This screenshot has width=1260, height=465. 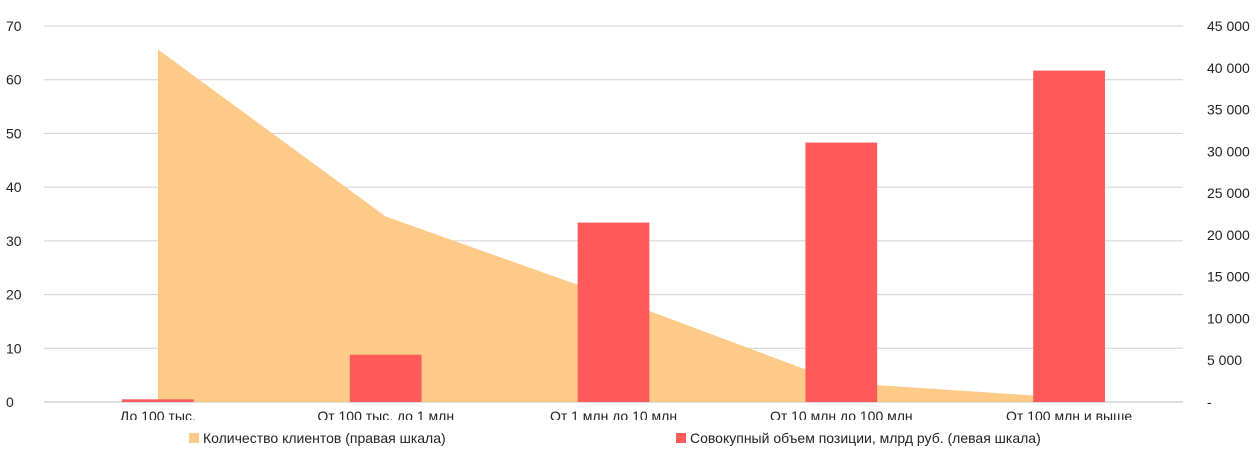 What do you see at coordinates (14, 295) in the screenshot?
I see `left-tick-label: 20` at bounding box center [14, 295].